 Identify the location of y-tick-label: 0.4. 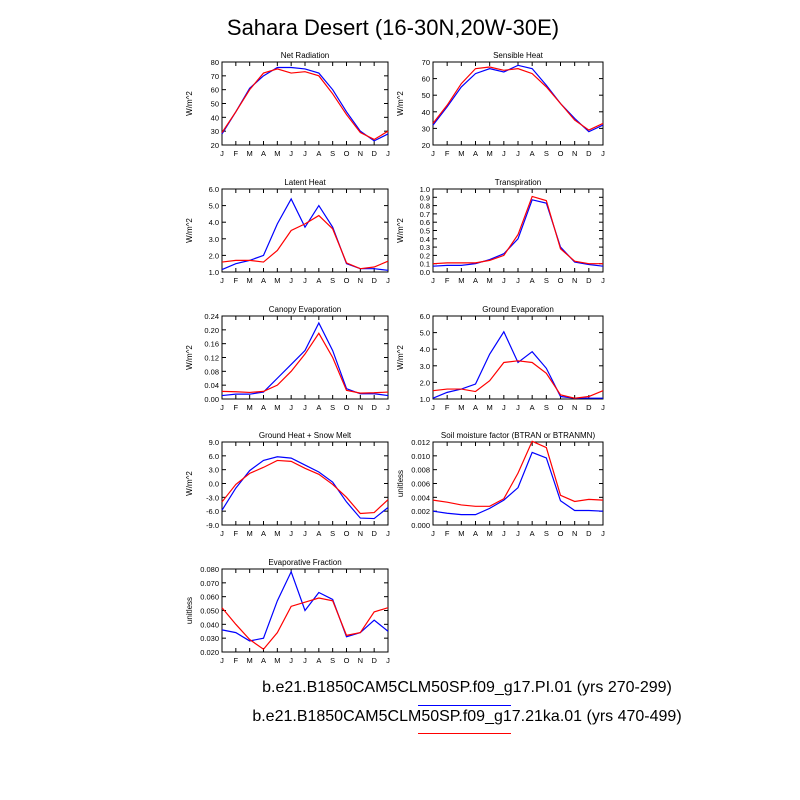
(425, 239).